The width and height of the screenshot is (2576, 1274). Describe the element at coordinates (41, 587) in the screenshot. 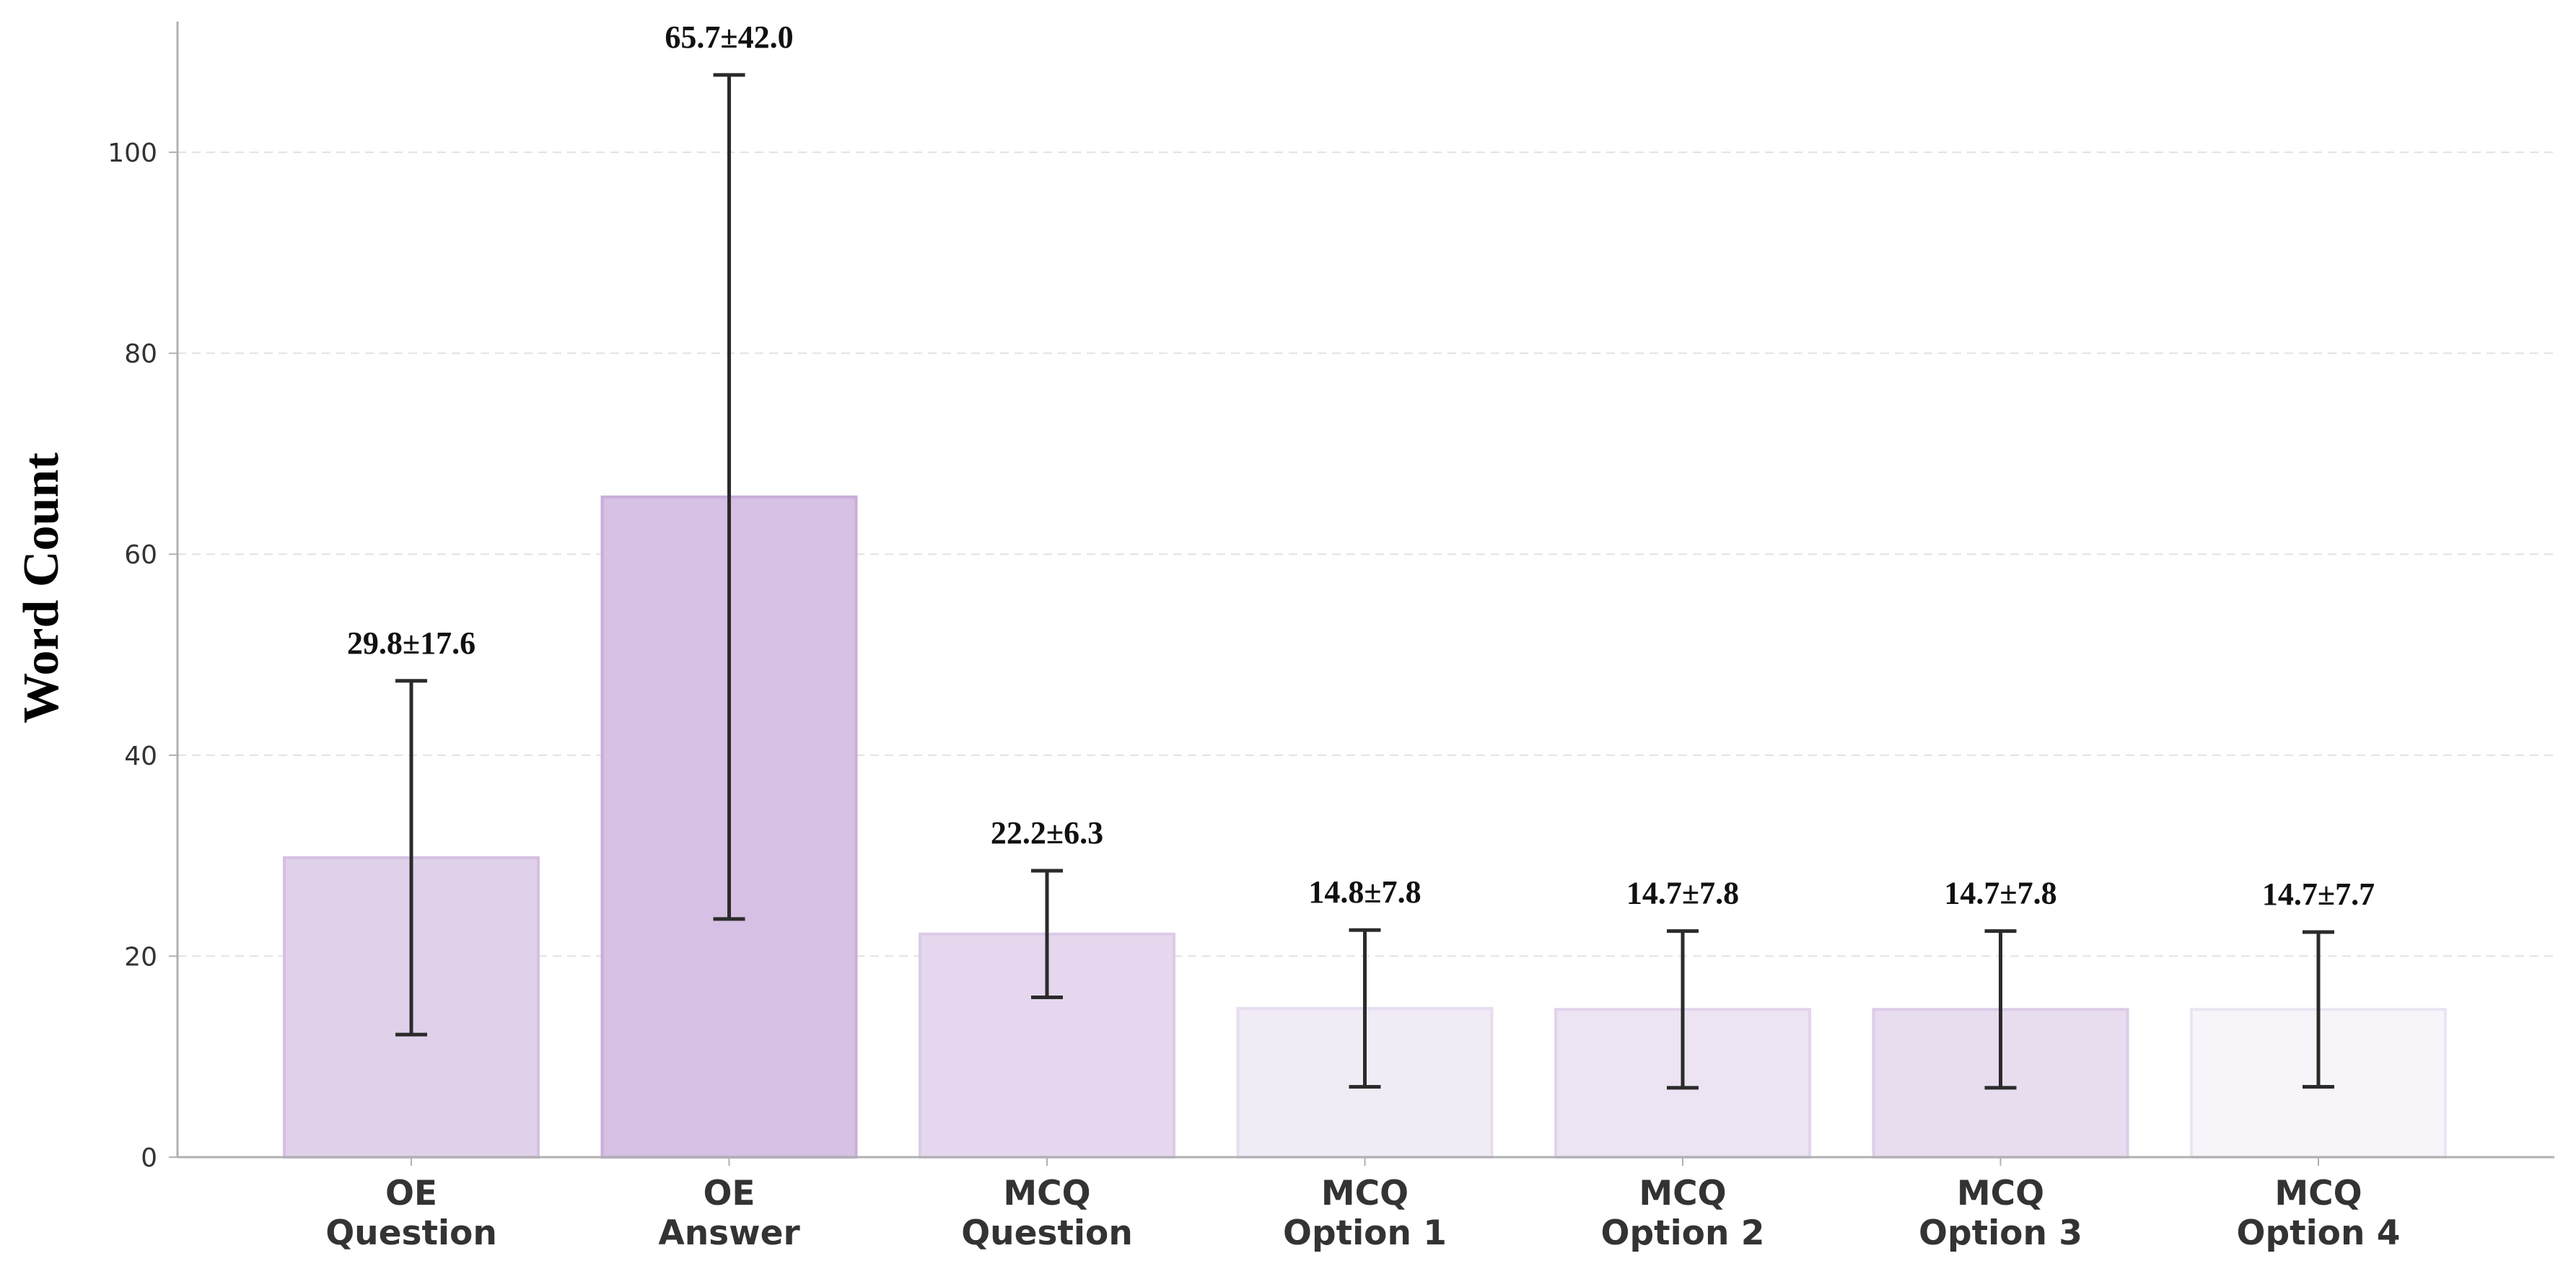

I see `y-axis-title: Word Count` at that location.